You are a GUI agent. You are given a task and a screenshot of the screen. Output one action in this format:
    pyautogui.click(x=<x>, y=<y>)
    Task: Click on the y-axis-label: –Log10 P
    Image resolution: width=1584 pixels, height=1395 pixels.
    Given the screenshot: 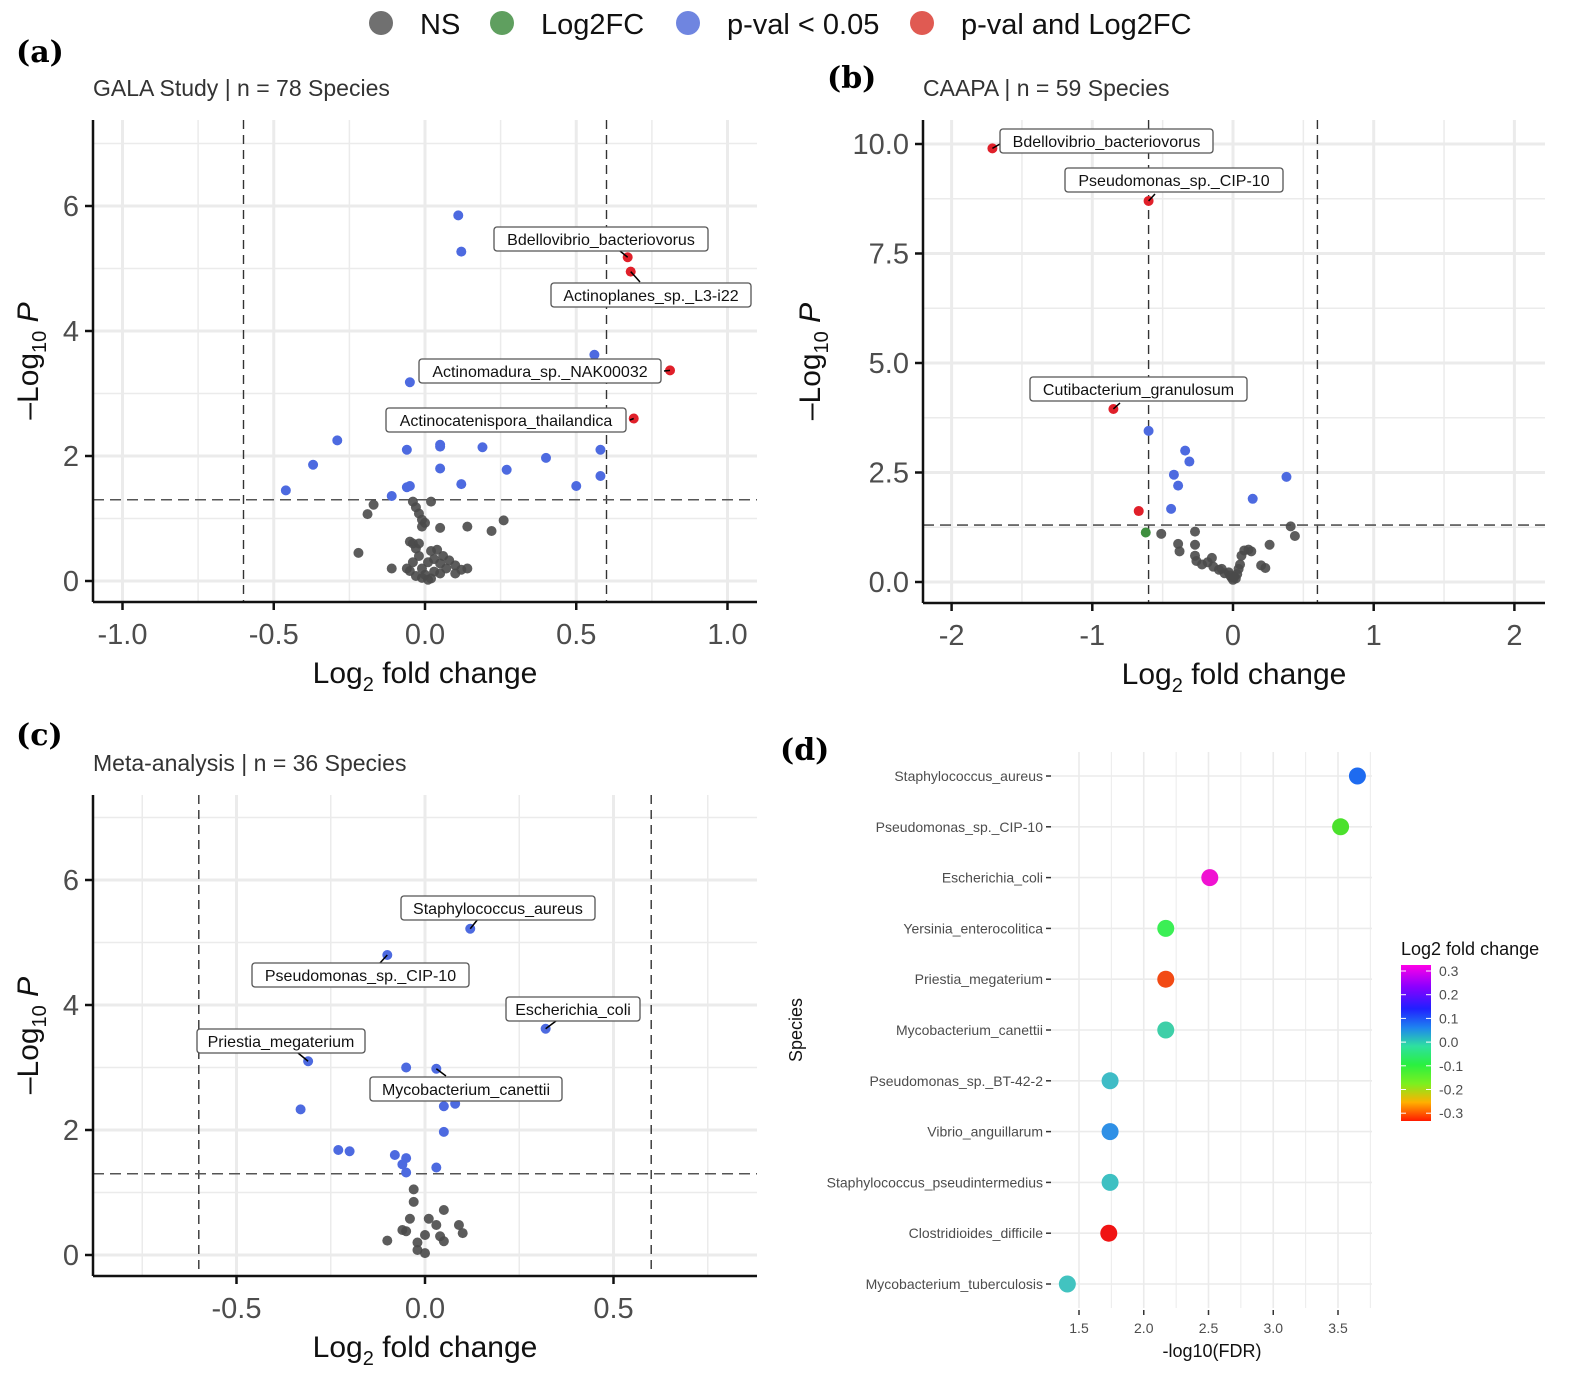 What is the action you would take?
    pyautogui.click(x=31, y=360)
    